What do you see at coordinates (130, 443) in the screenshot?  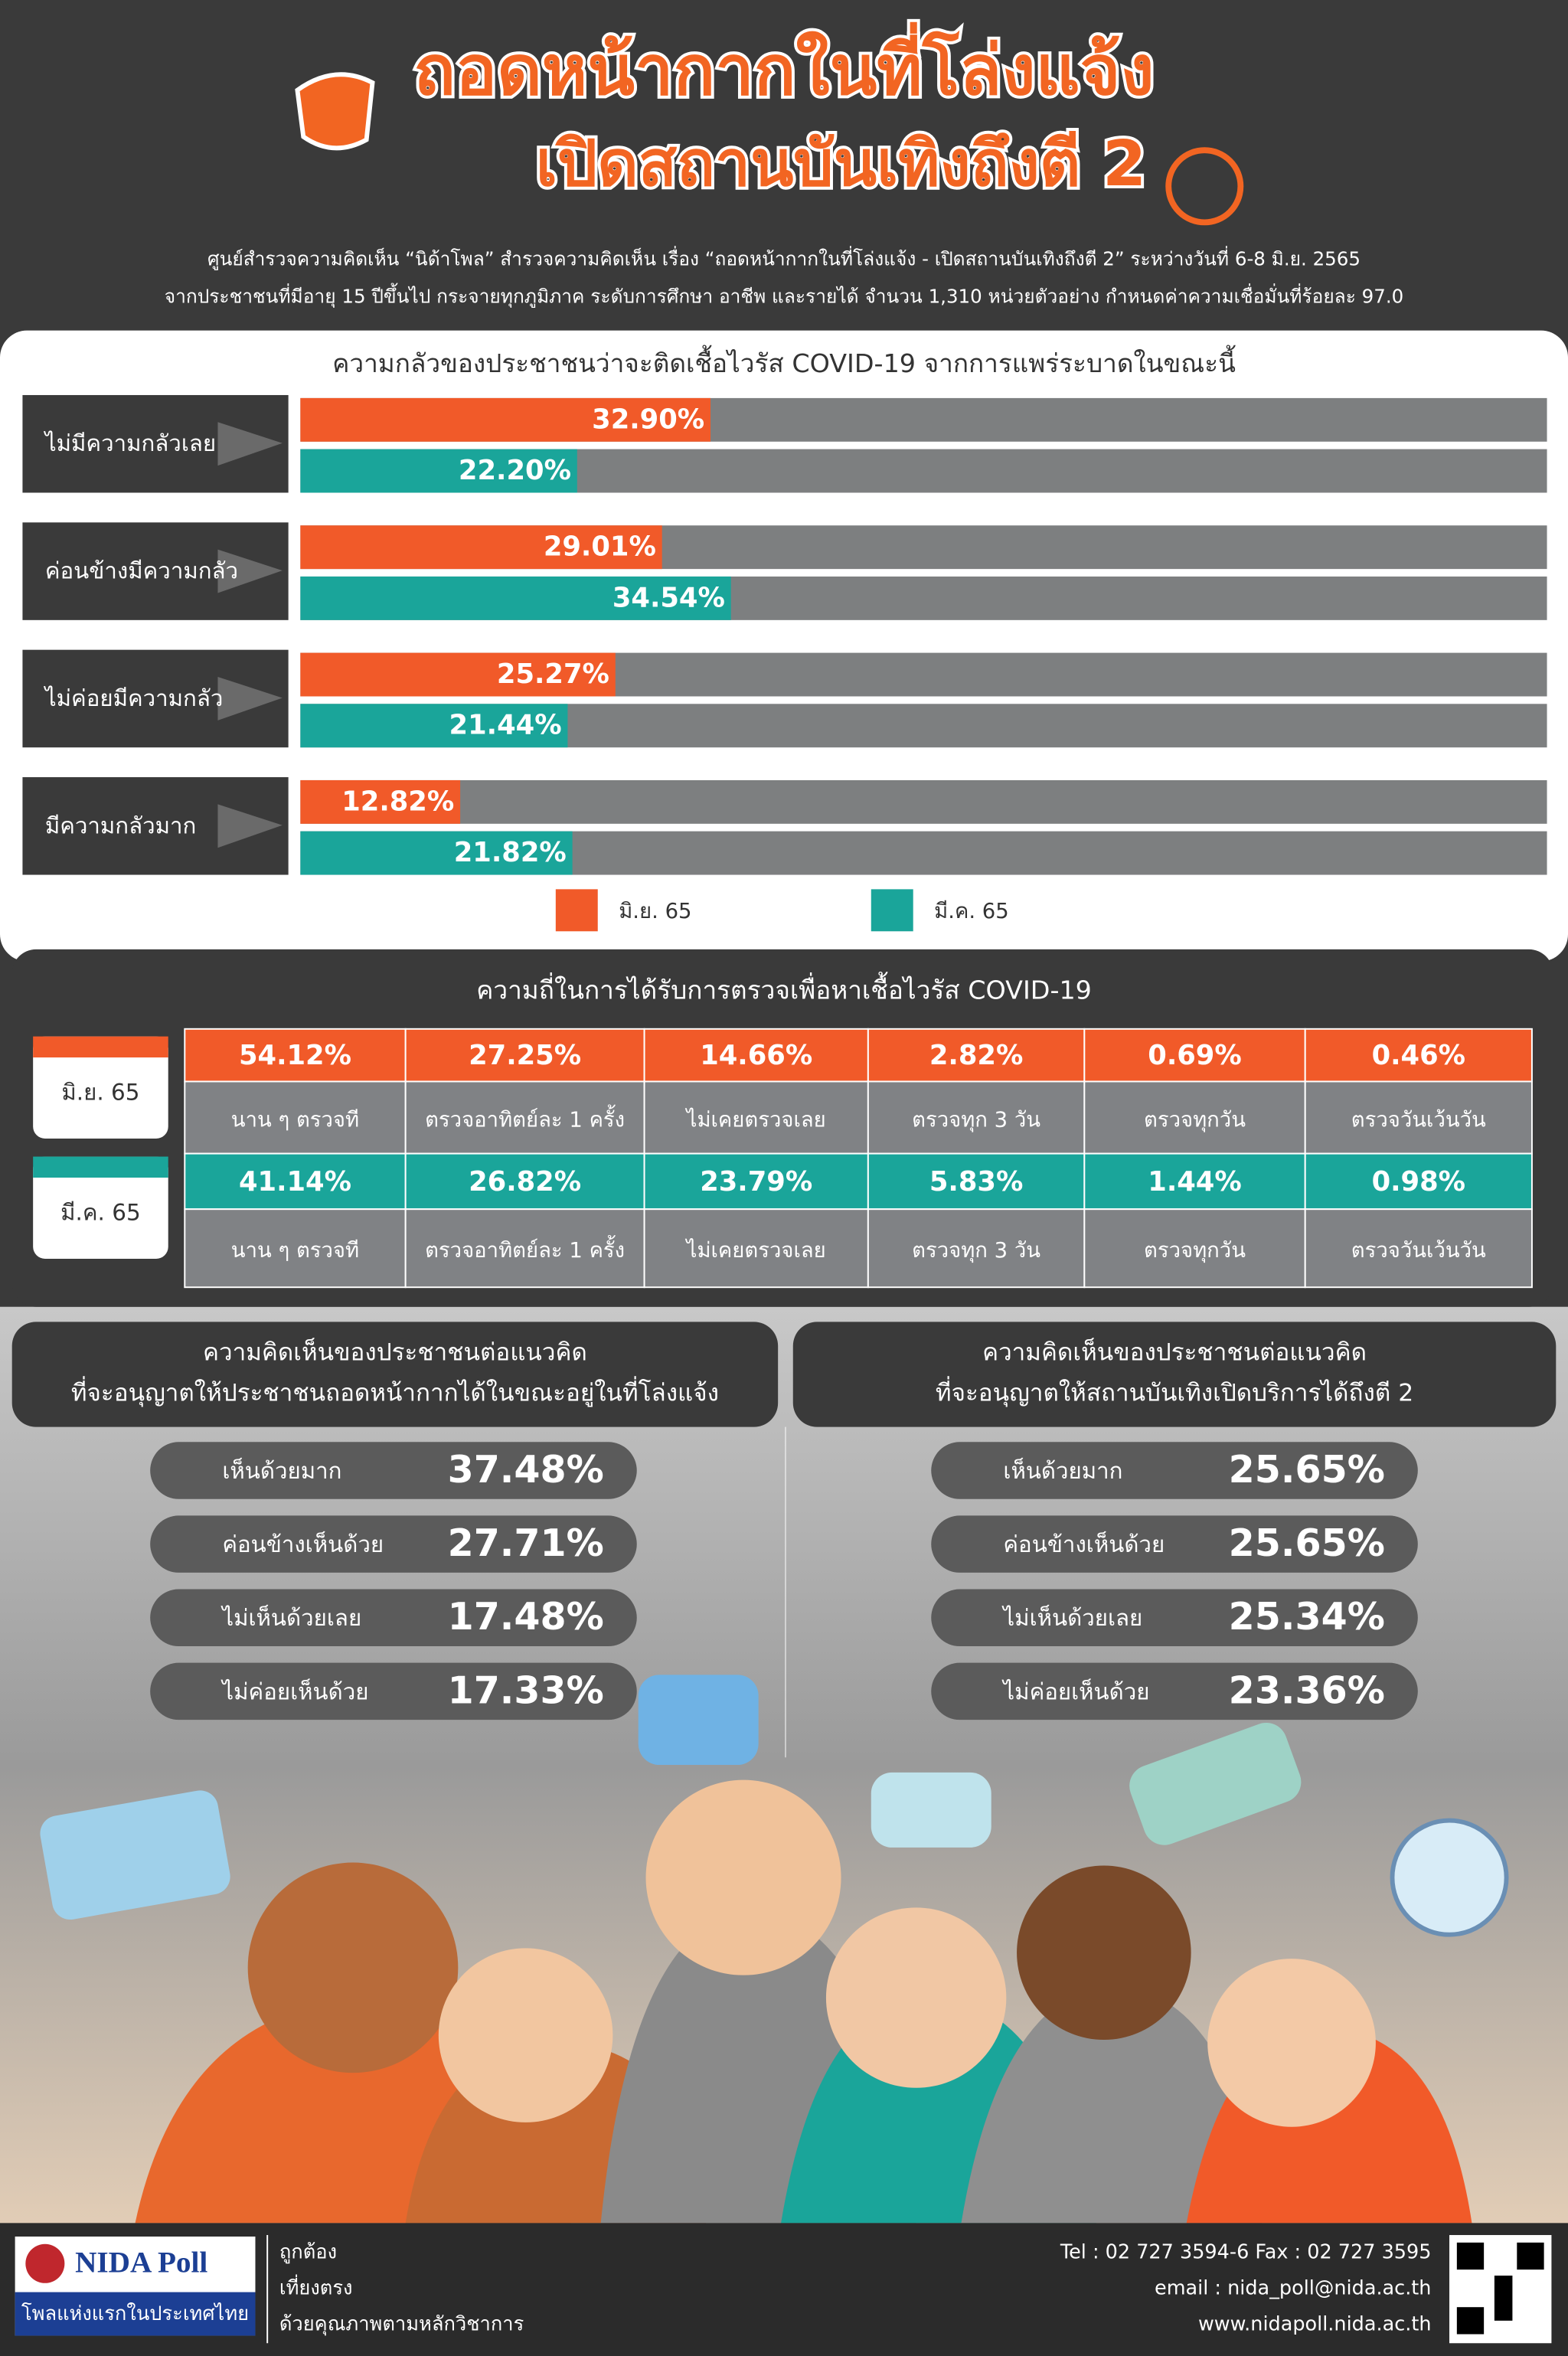 I see `category-label: ไม่มีความกลัวเลย` at bounding box center [130, 443].